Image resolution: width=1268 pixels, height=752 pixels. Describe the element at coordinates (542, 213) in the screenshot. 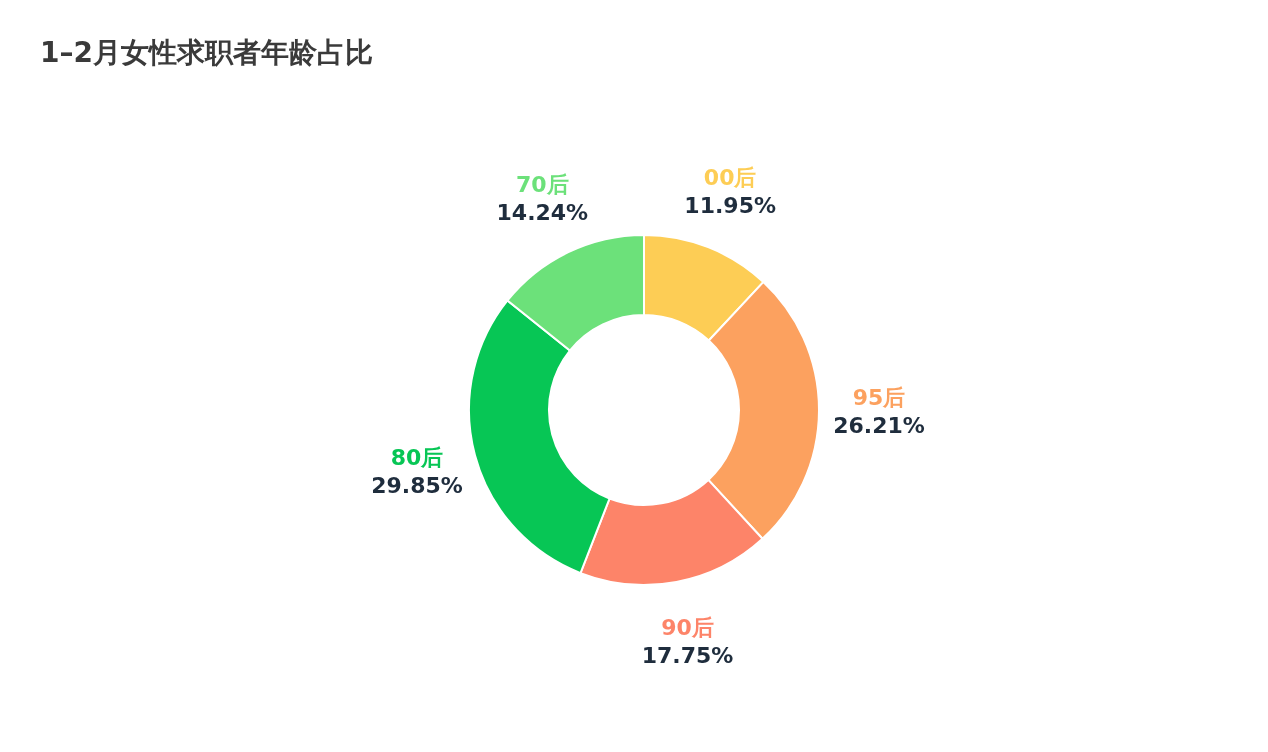

I see `data-label: 14.24%` at that location.